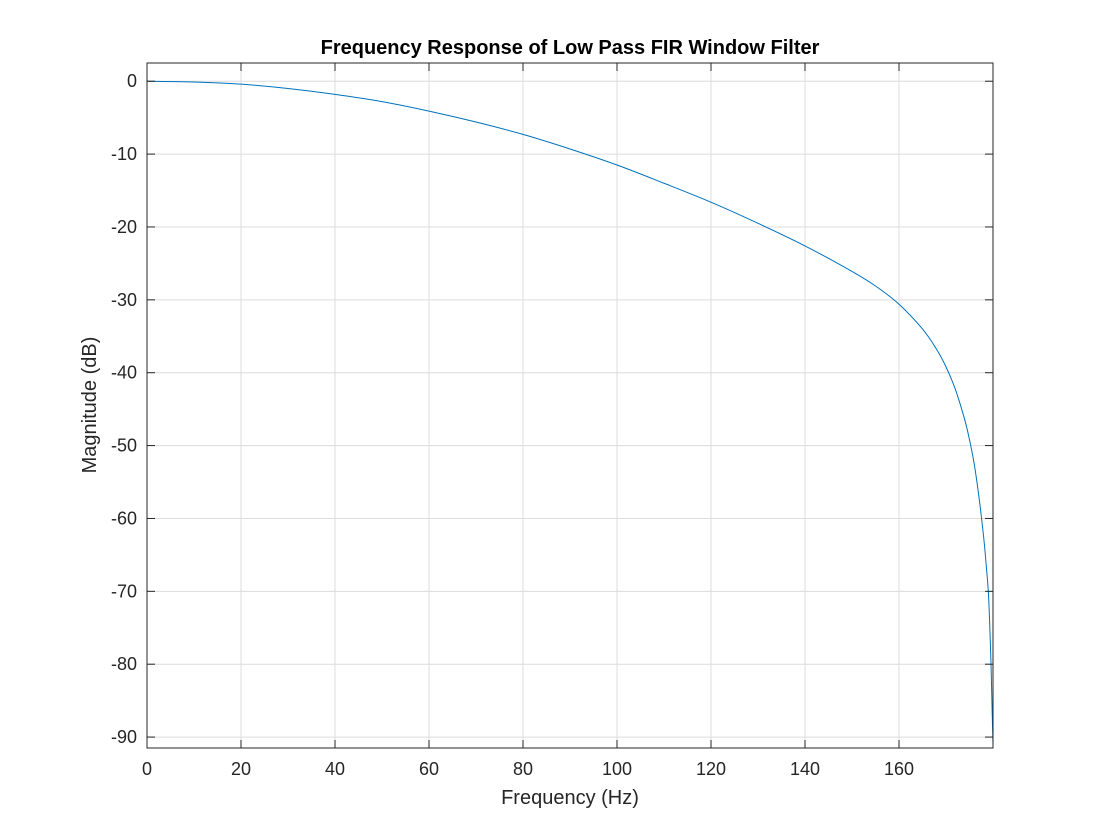 This screenshot has height=840, width=1120. What do you see at coordinates (124, 446) in the screenshot?
I see `y-tick-label: -50` at bounding box center [124, 446].